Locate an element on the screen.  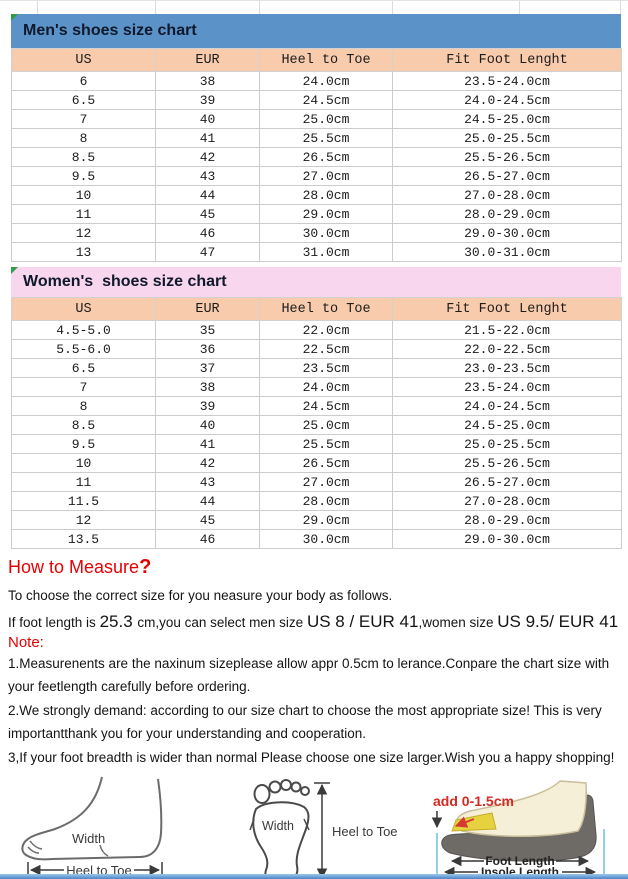
table-row: 5.5-6.0 36 22.5cm 22.0-22.5cm is located at coordinates (316, 349).